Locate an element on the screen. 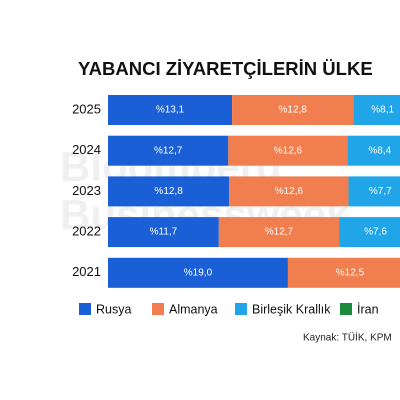  value-label: %8,1 is located at coordinates (382, 110).